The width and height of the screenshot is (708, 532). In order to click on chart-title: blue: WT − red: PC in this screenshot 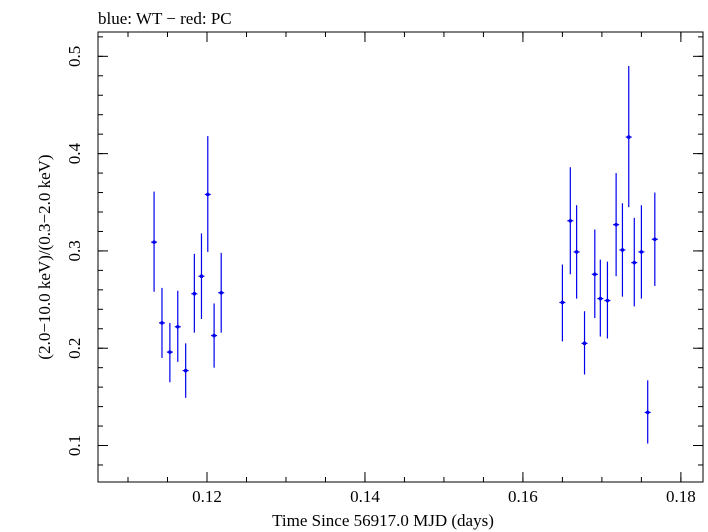, I will do `click(165, 18)`.